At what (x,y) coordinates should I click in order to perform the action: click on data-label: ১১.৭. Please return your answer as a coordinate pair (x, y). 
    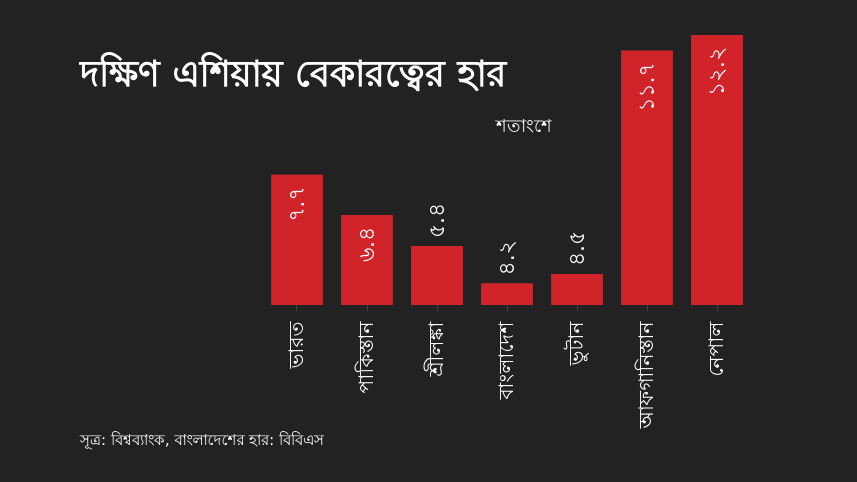
    Looking at the image, I should click on (647, 87).